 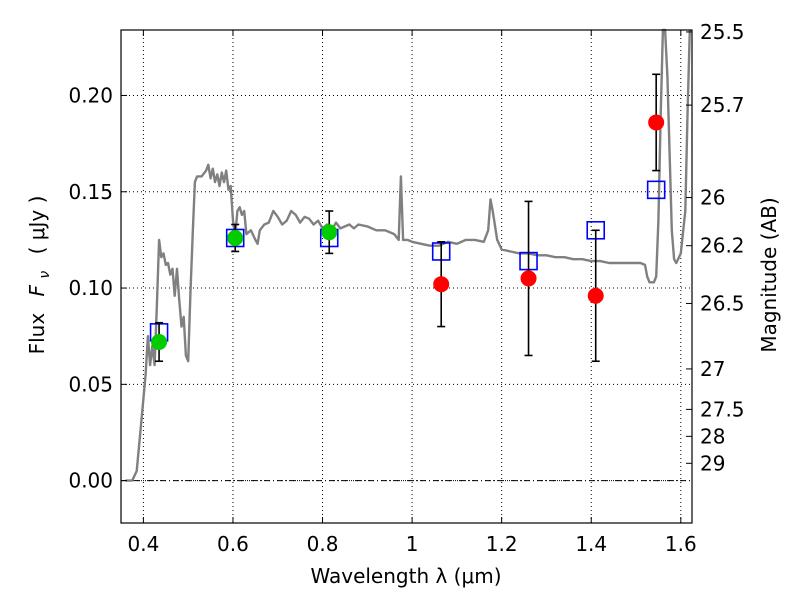 What do you see at coordinates (712, 436) in the screenshot?
I see `magnitude-tick-label: 28` at bounding box center [712, 436].